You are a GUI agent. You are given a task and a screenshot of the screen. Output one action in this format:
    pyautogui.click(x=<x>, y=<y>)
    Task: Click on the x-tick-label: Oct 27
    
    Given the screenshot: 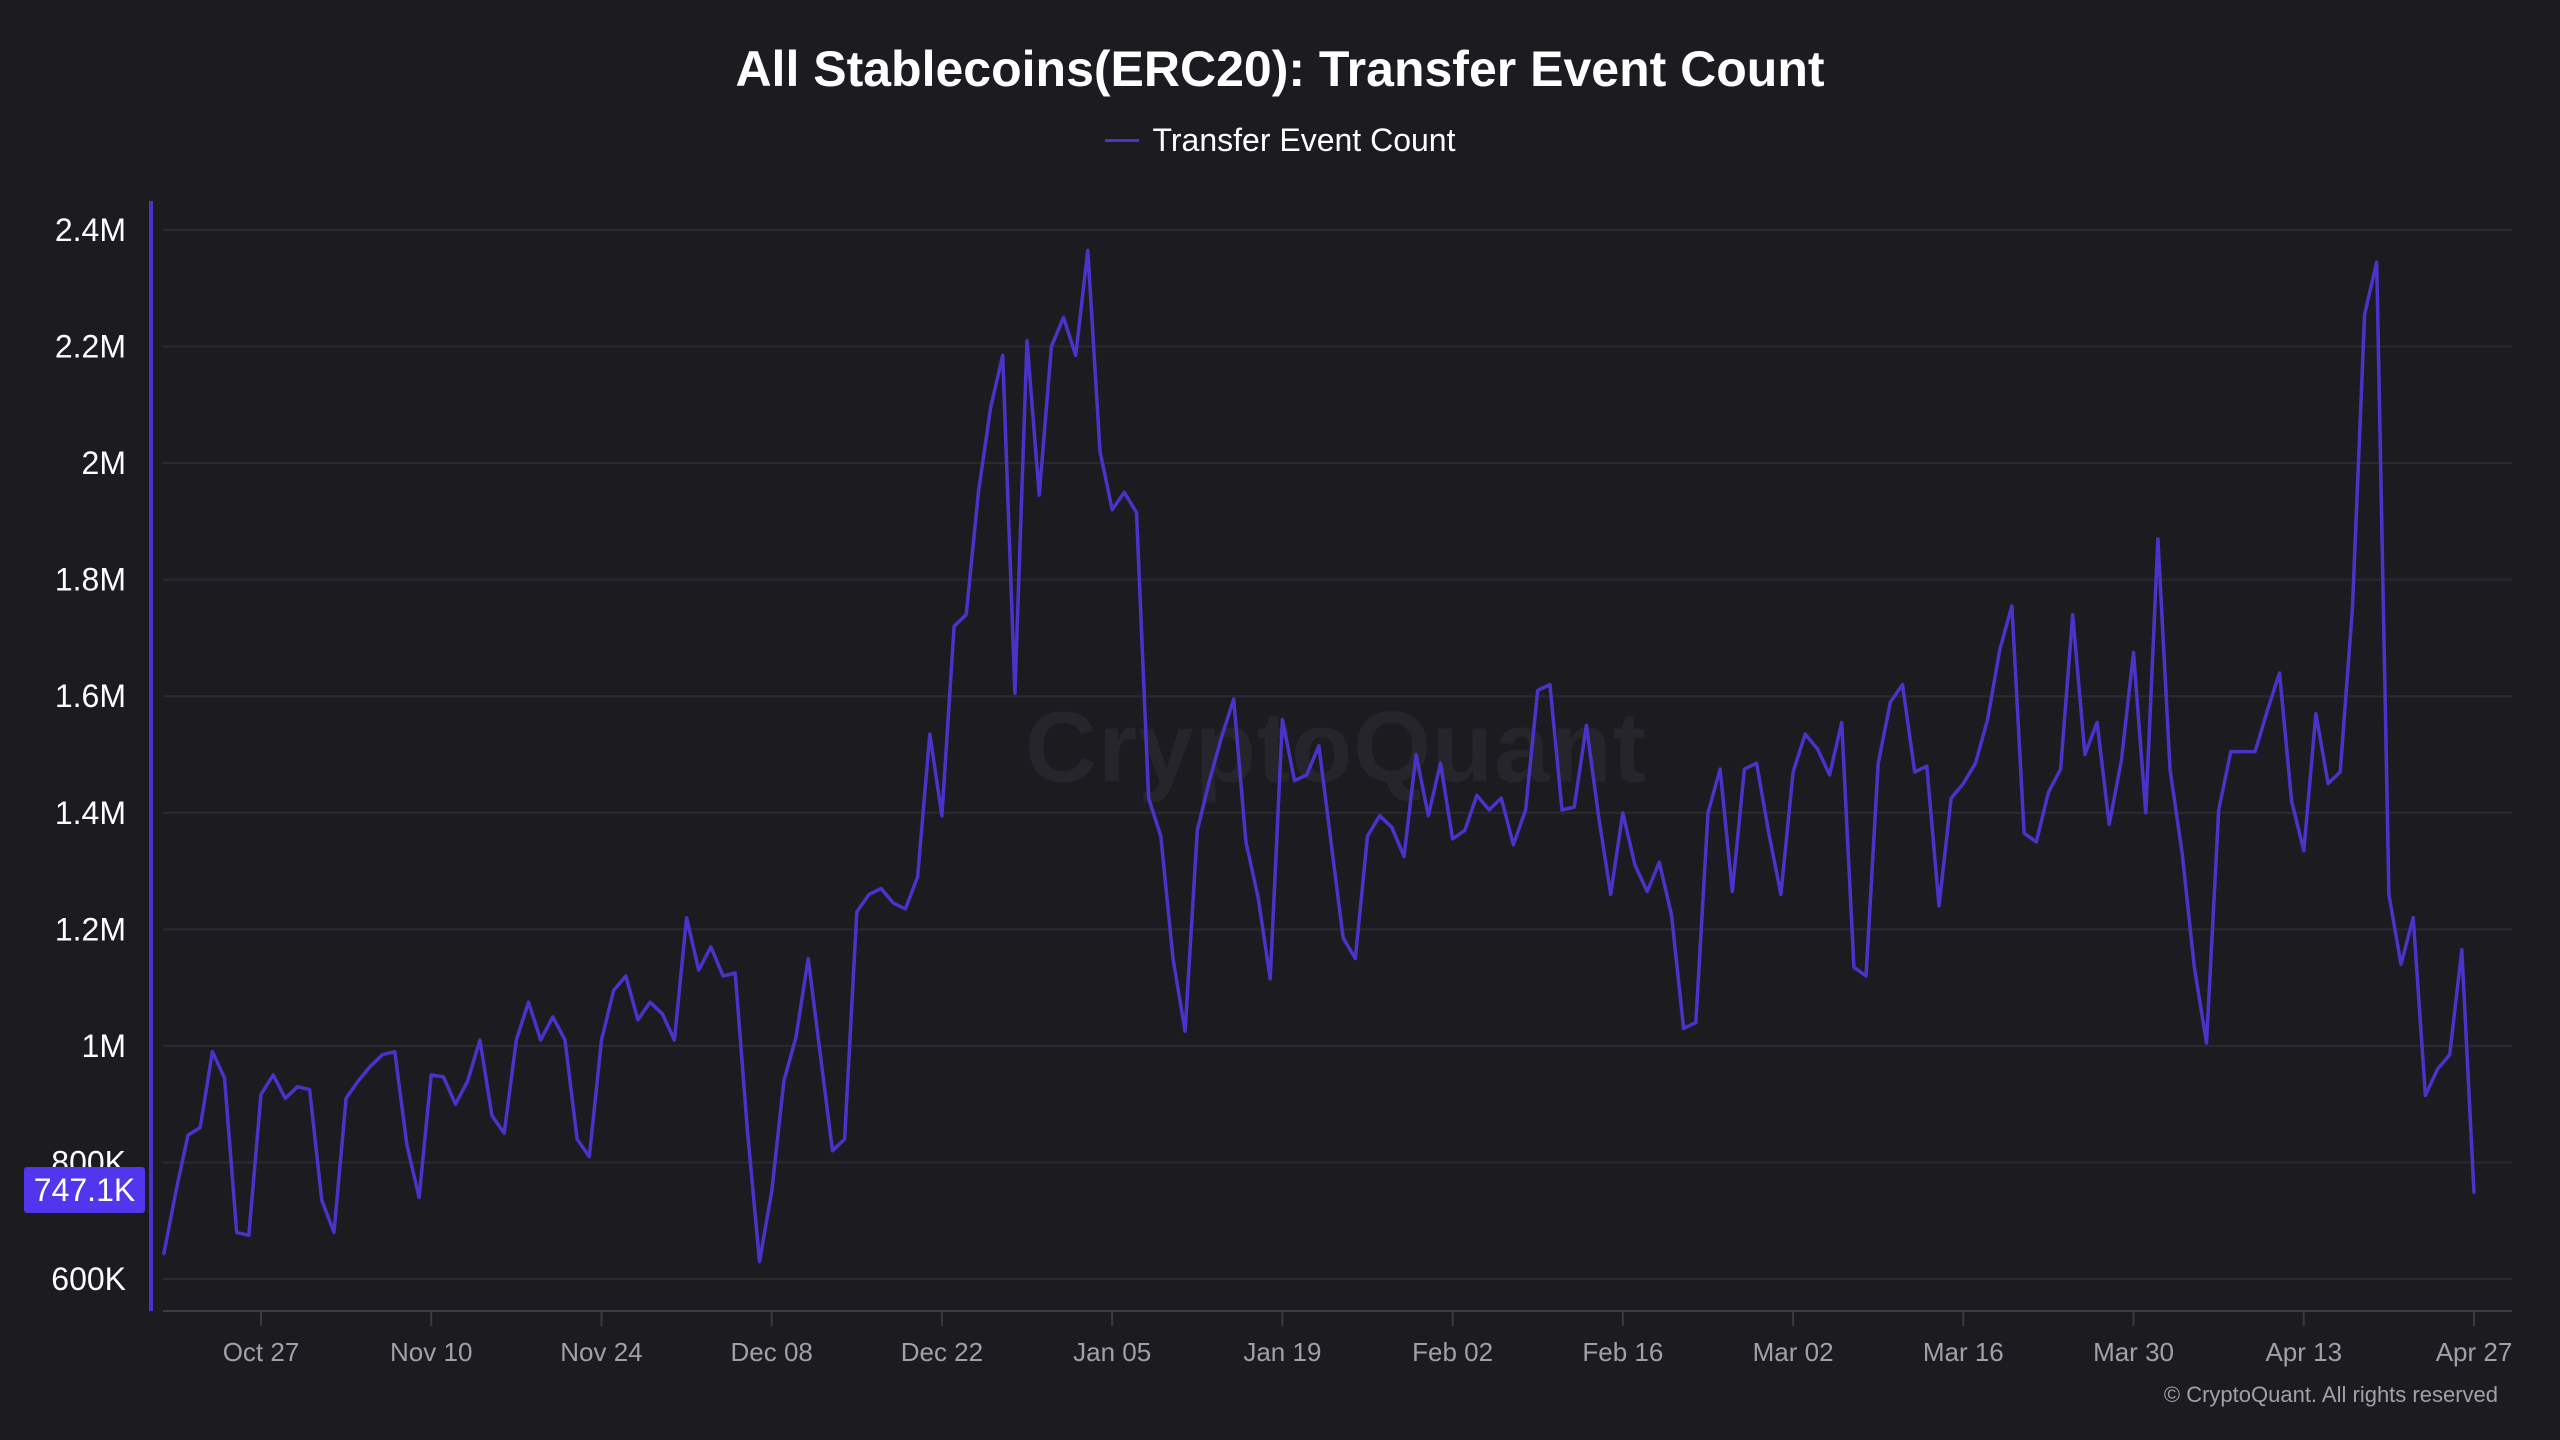 What is the action you would take?
    pyautogui.click(x=261, y=1352)
    